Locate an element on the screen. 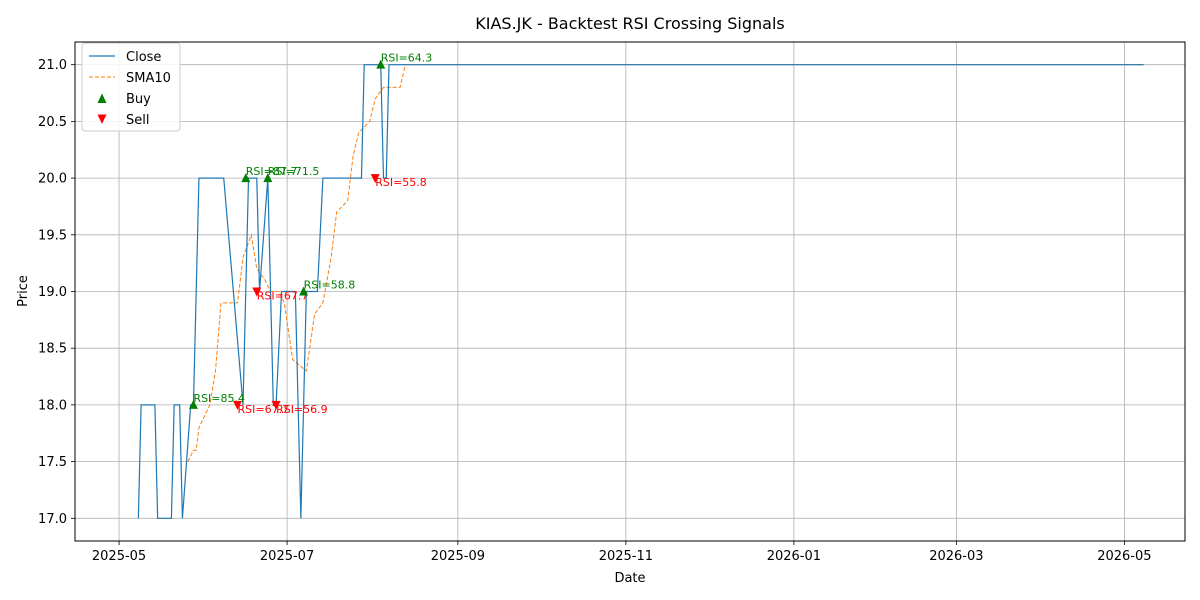  sell-rsi-label: RSI=67.7 is located at coordinates (283, 296).